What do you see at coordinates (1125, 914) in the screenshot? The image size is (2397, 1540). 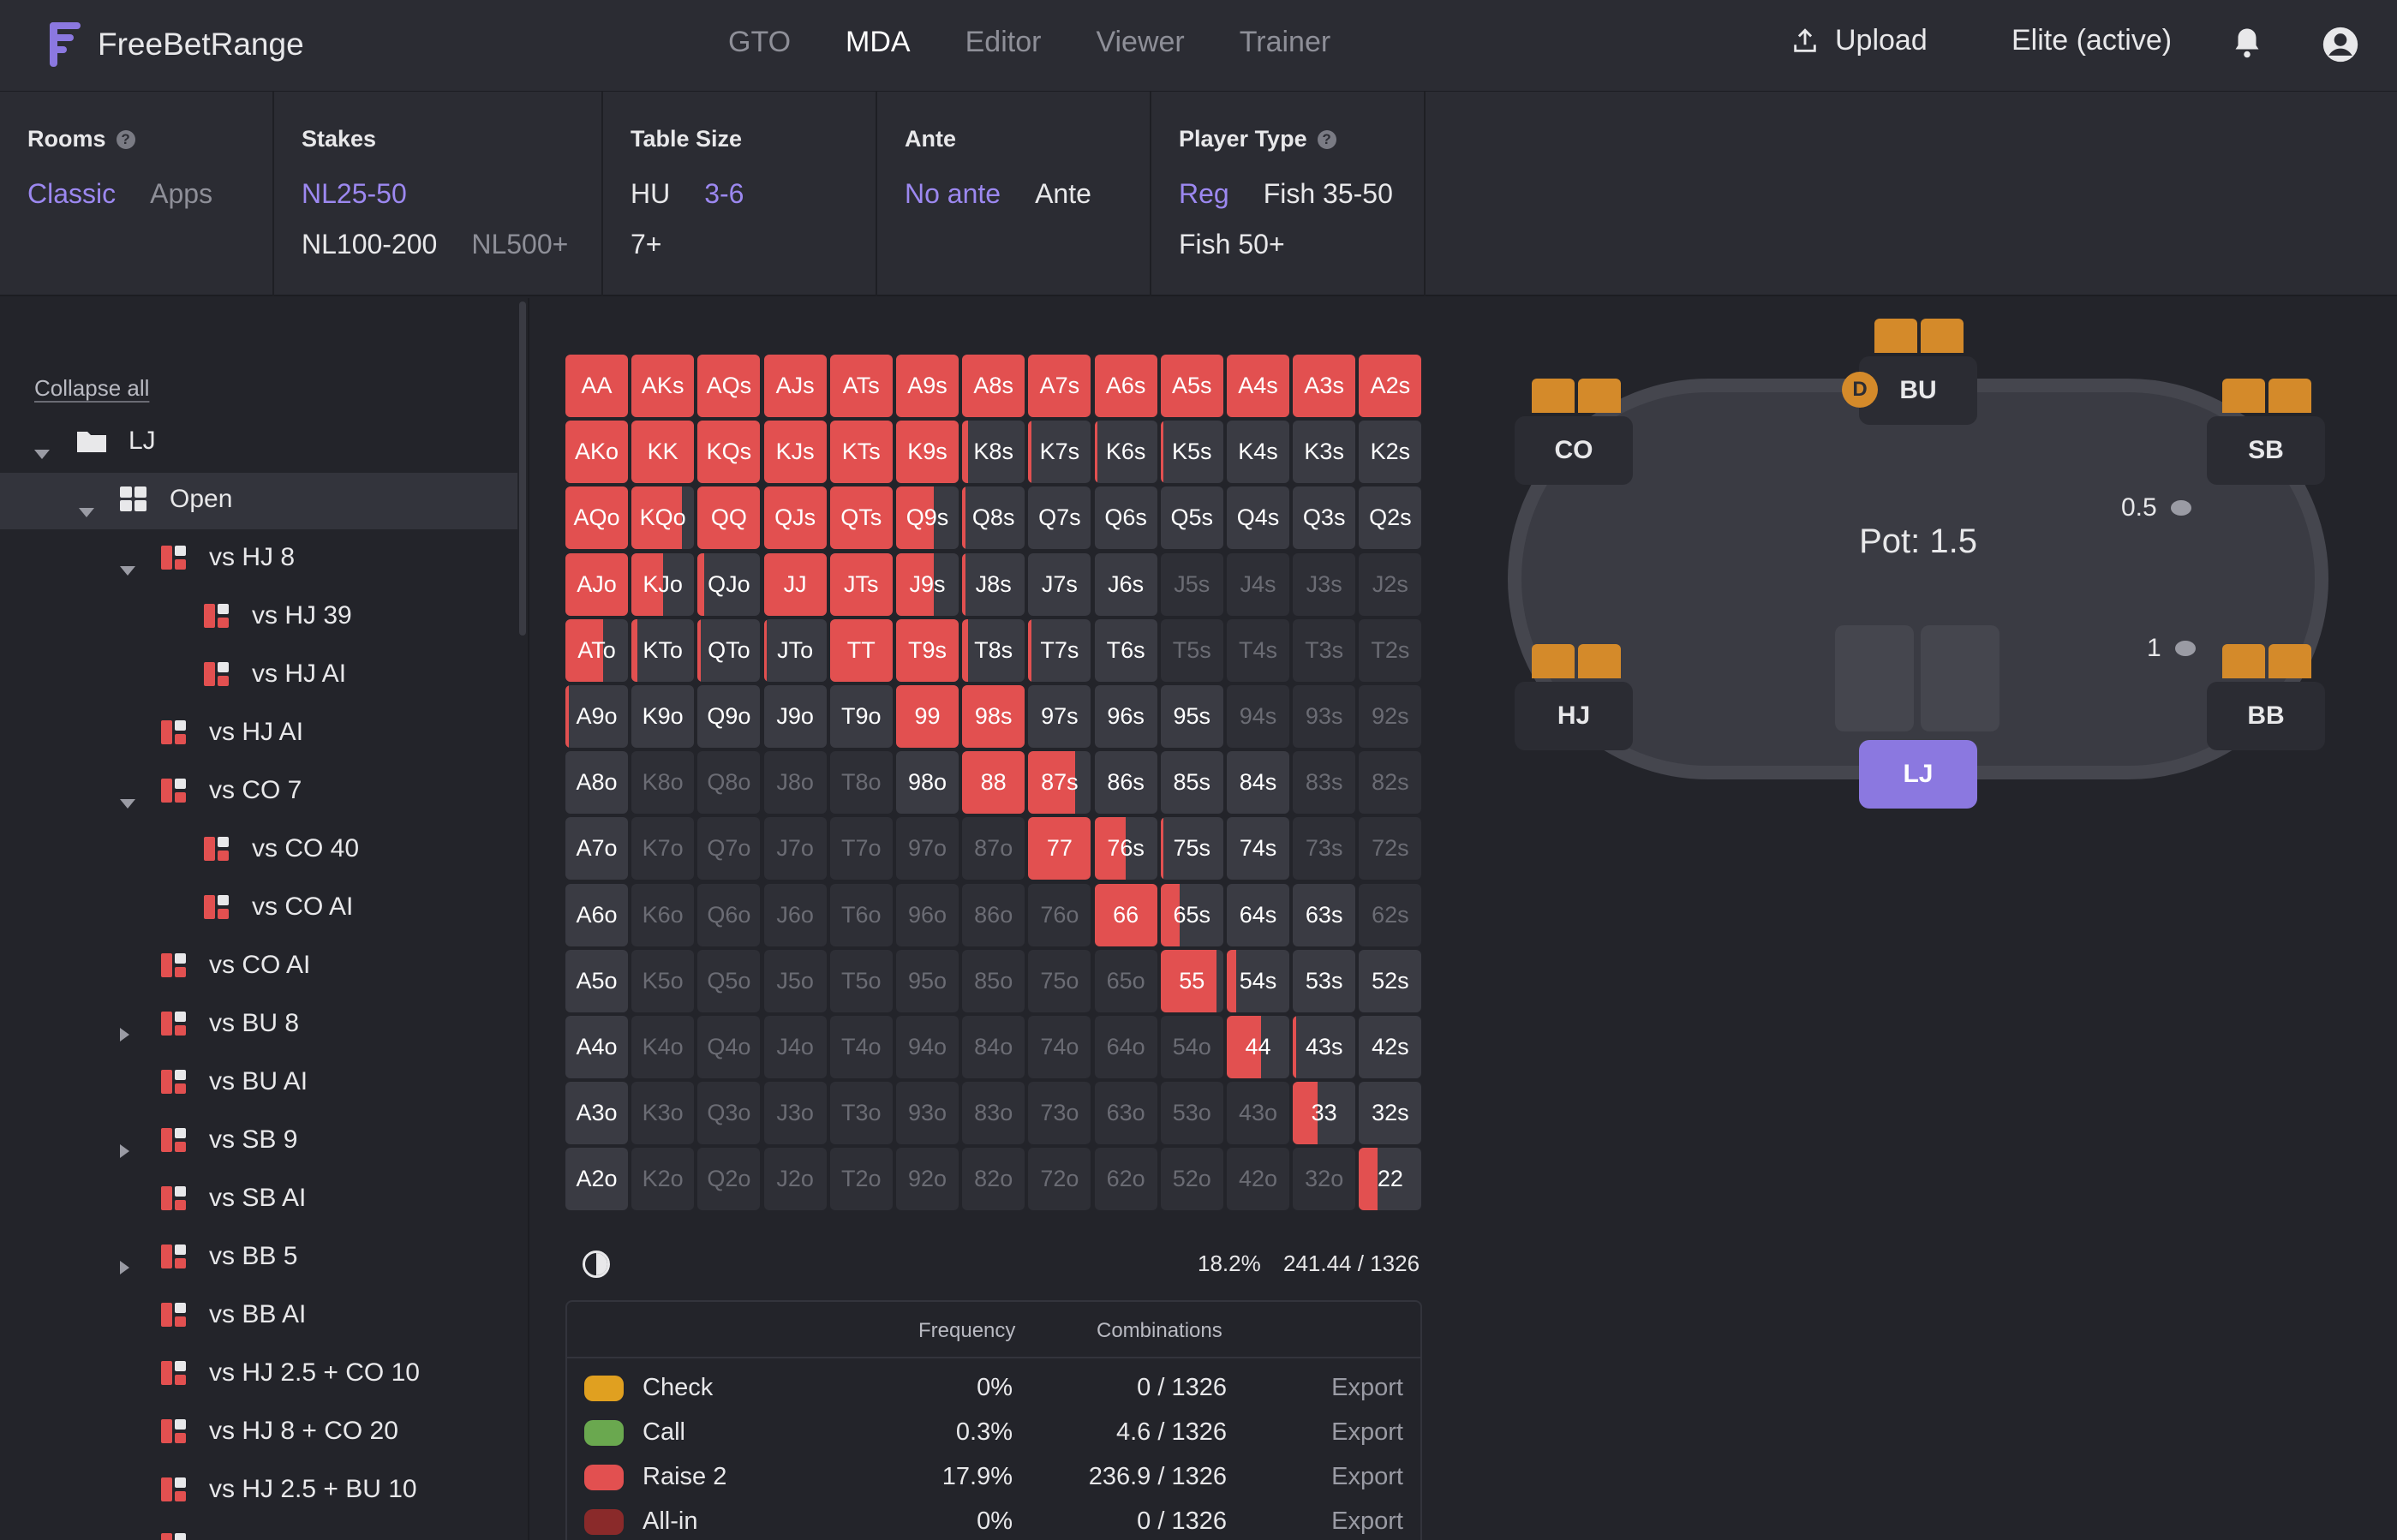 I see `hand-cell: 66` at bounding box center [1125, 914].